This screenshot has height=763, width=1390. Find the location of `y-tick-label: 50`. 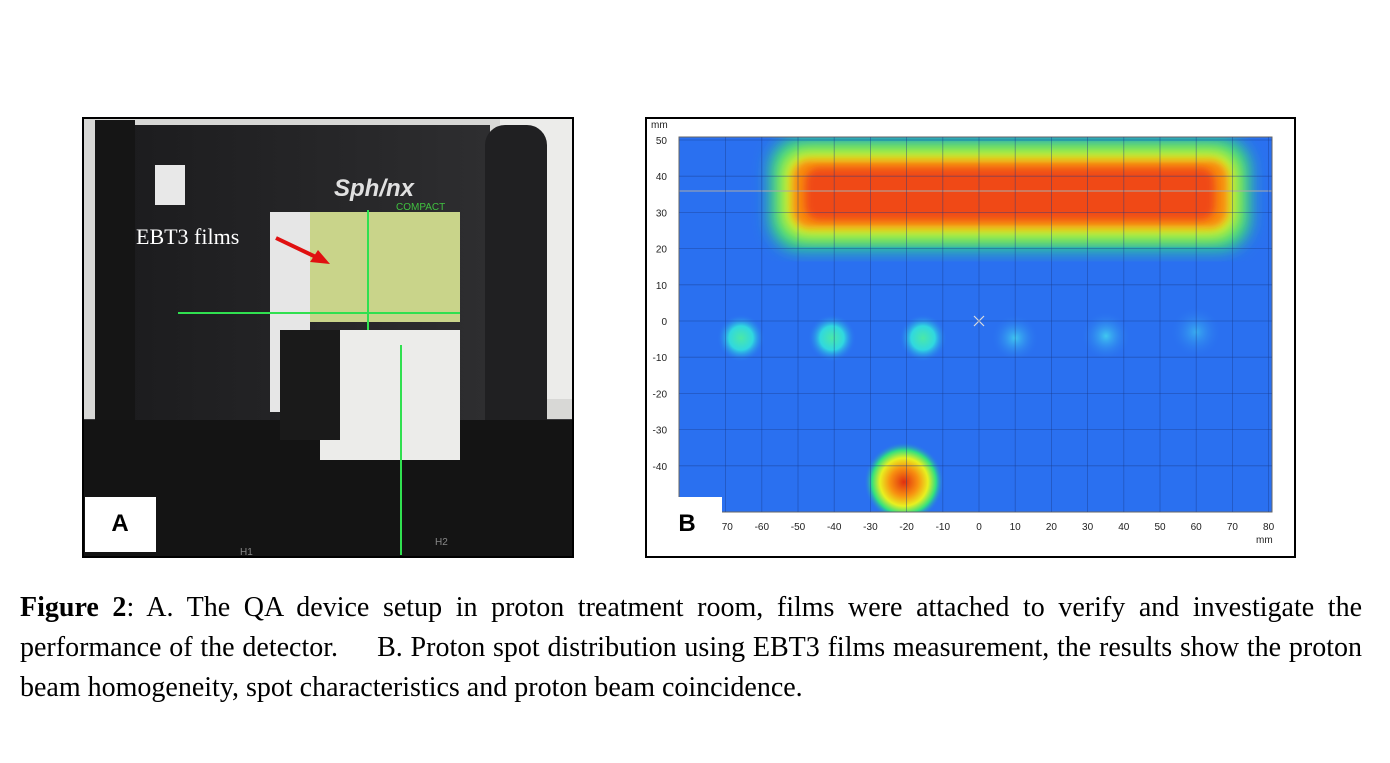

y-tick-label: 50 is located at coordinates (662, 141).